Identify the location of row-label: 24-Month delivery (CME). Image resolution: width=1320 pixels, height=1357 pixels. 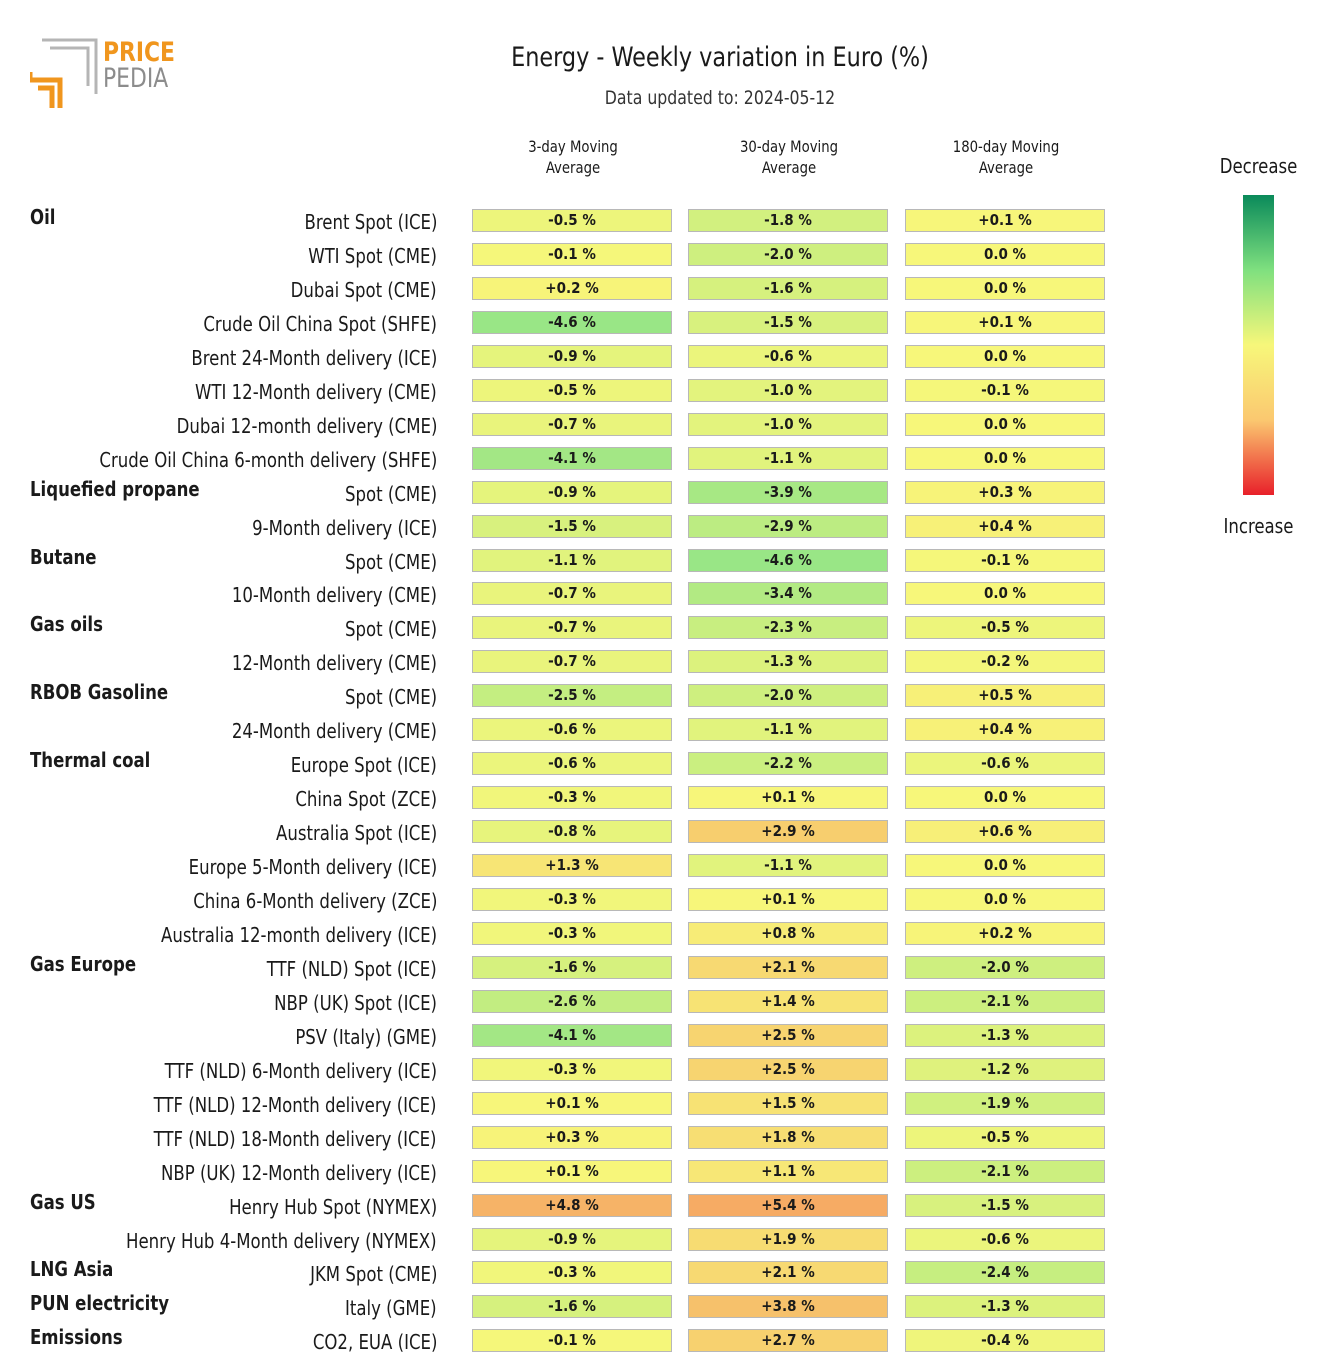
(334, 731).